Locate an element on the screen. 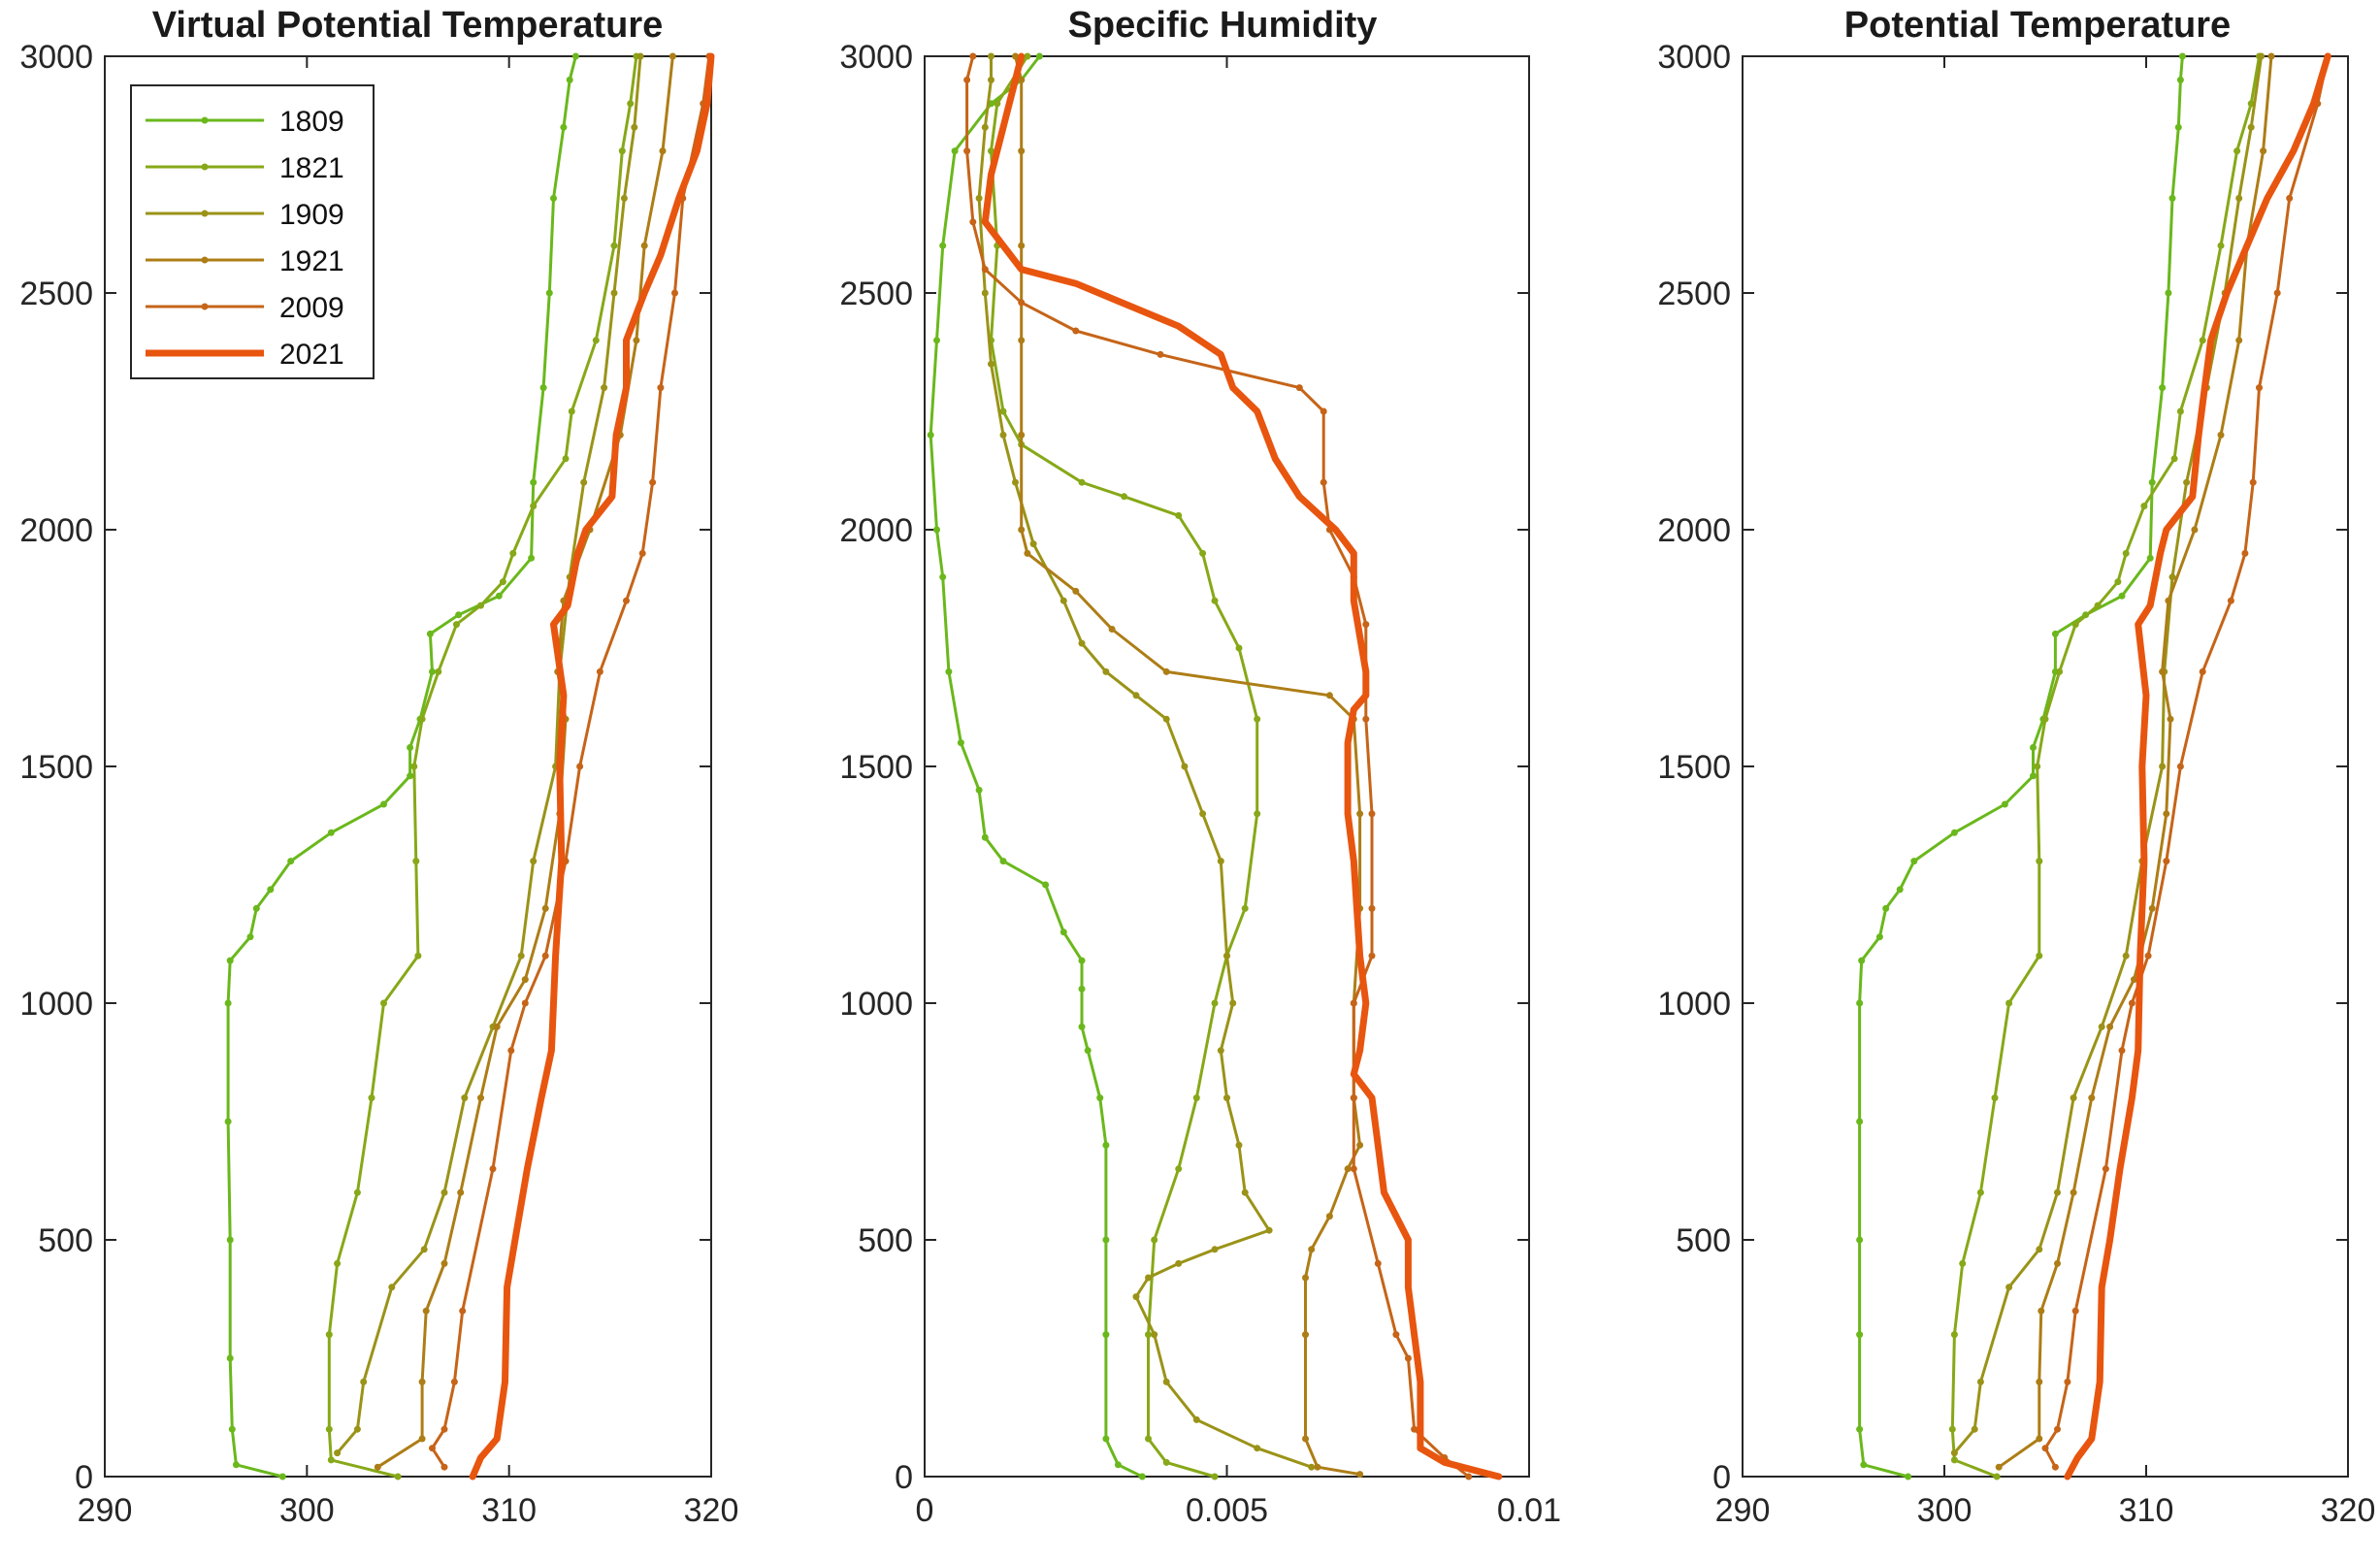  chart-title: Virtual Potential Temperature is located at coordinates (408, 26).